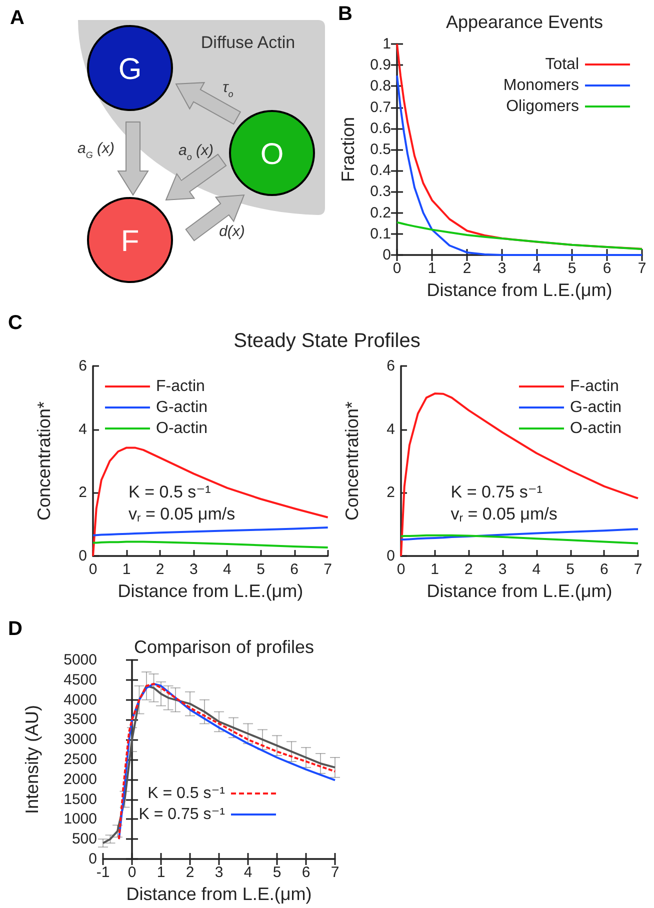  I want to click on legend-label: Oligomers, so click(542, 106).